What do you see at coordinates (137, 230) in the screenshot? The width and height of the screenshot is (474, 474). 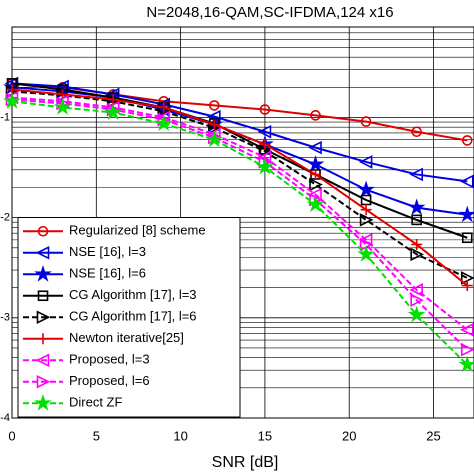 I see `legend-label: Regularized [8] scheme` at bounding box center [137, 230].